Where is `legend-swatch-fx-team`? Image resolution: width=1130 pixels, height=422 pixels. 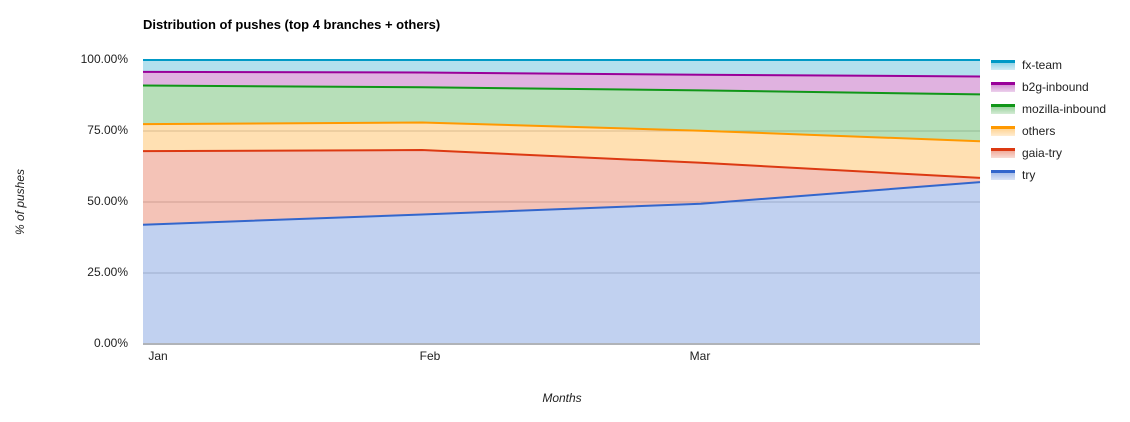
legend-swatch-fx-team is located at coordinates (1003, 65).